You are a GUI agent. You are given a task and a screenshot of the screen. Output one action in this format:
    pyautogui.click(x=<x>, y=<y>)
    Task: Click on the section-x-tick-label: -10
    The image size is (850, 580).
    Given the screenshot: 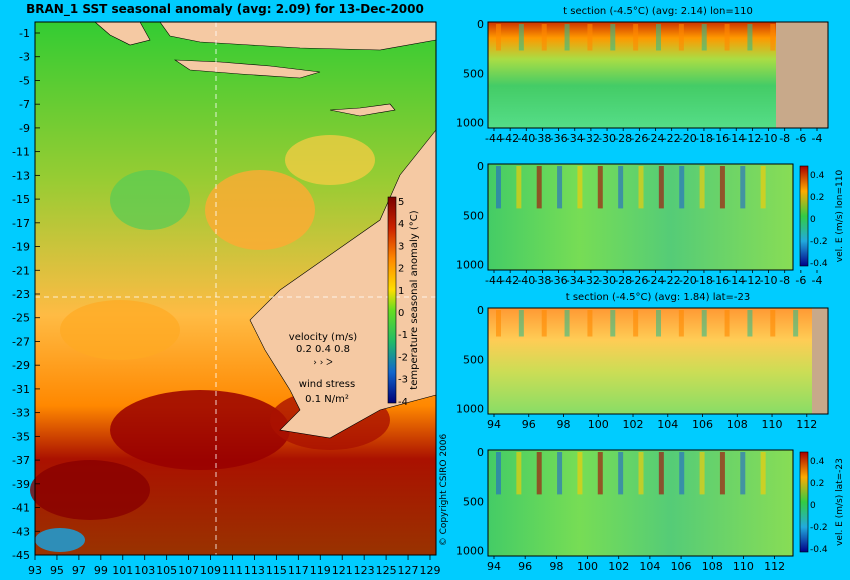 What is the action you would take?
    pyautogui.click(x=769, y=280)
    